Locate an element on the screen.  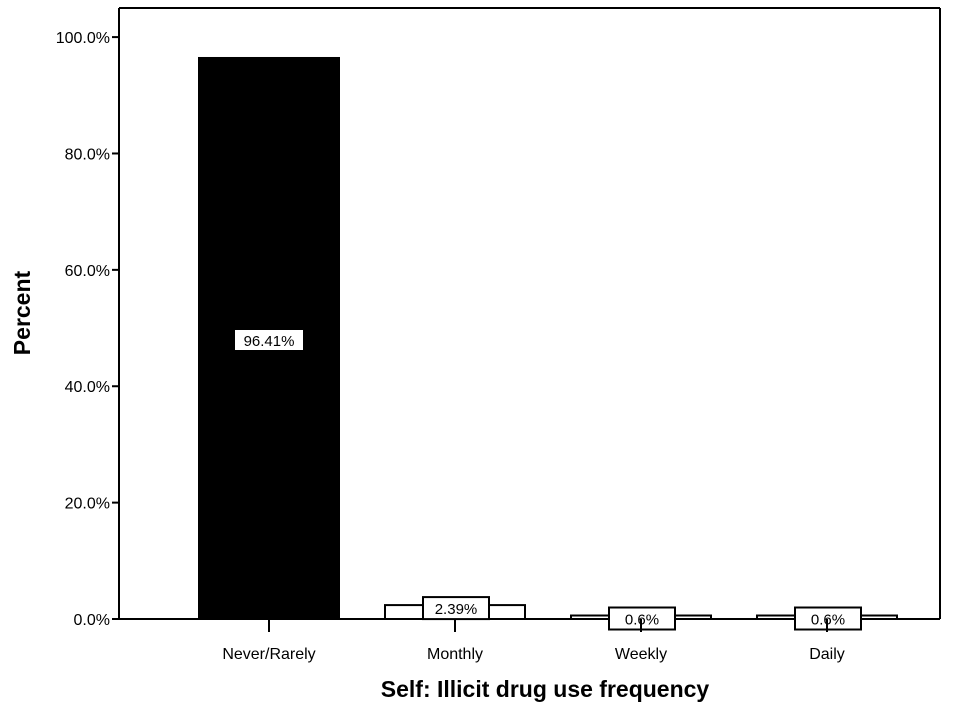
x-tick-label: Weekly is located at coordinates (641, 654).